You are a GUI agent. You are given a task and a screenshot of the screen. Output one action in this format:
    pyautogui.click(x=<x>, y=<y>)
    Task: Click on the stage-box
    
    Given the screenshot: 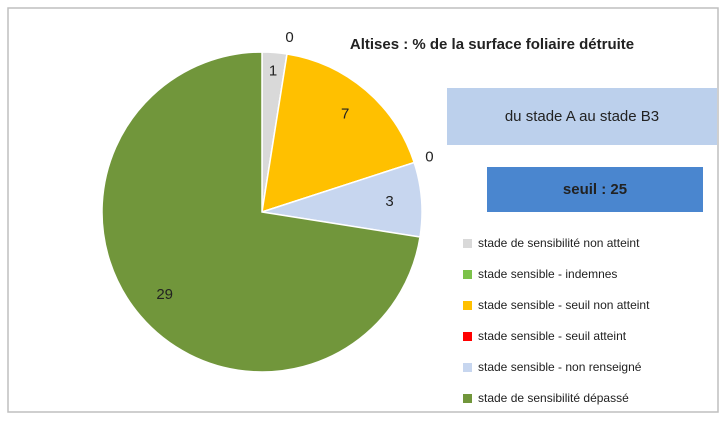 What is the action you would take?
    pyautogui.click(x=582, y=116)
    